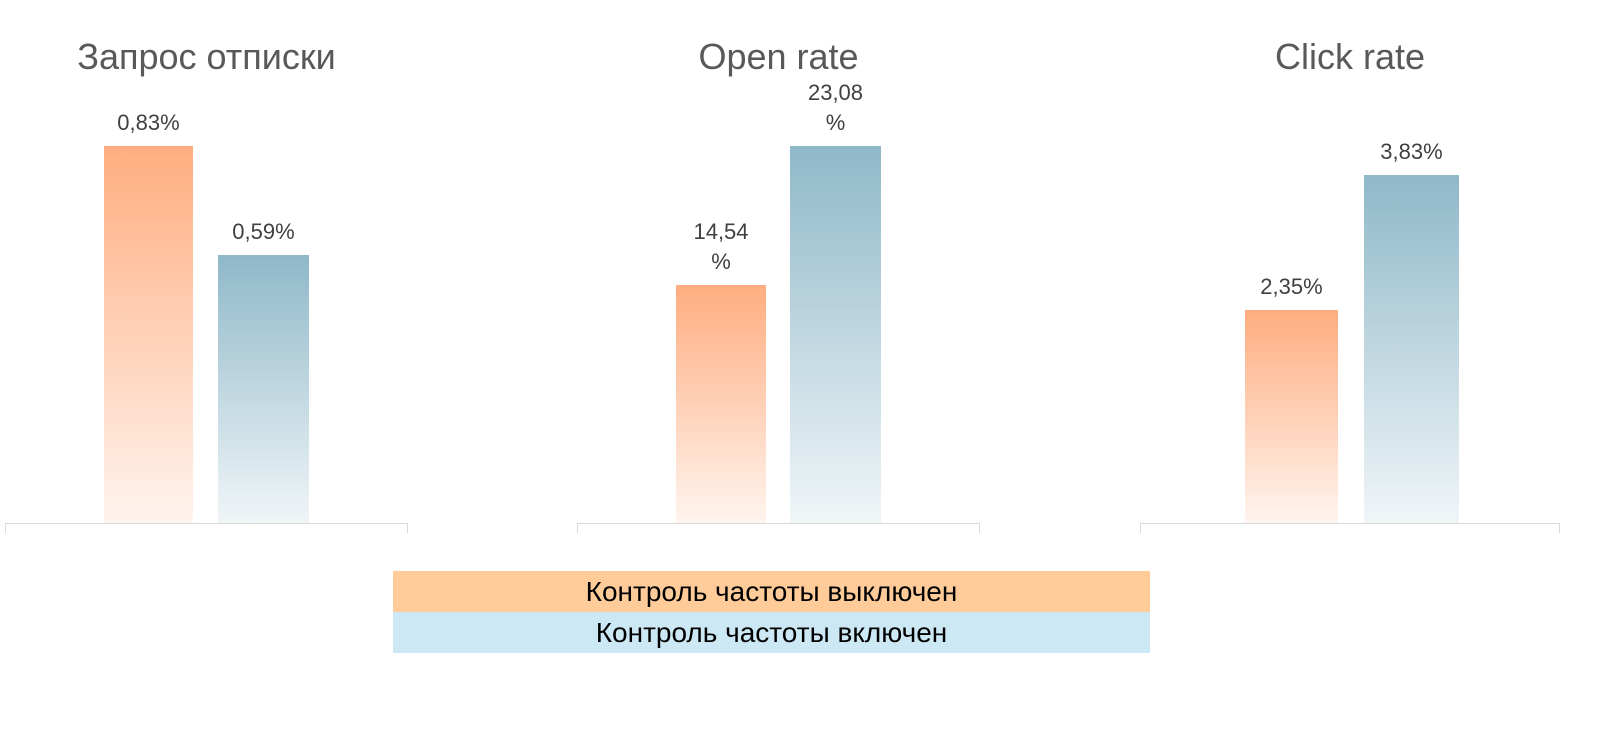  What do you see at coordinates (721, 247) in the screenshot?
I see `data-label: 14,54%` at bounding box center [721, 247].